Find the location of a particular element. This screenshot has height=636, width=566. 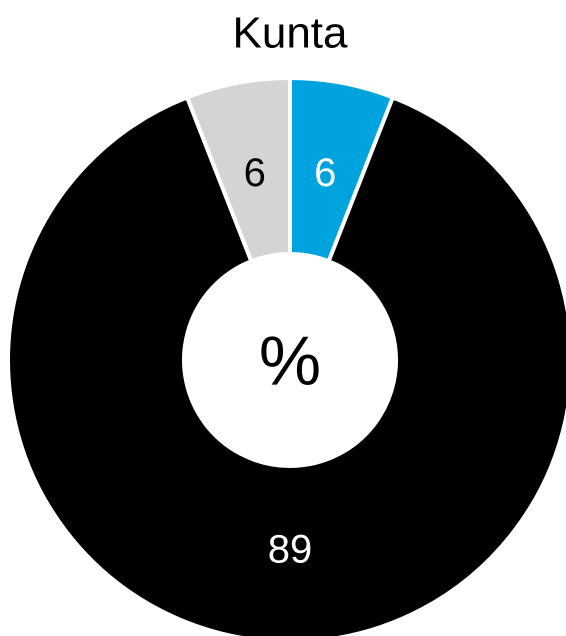

chart-title: Kunta is located at coordinates (291, 33).